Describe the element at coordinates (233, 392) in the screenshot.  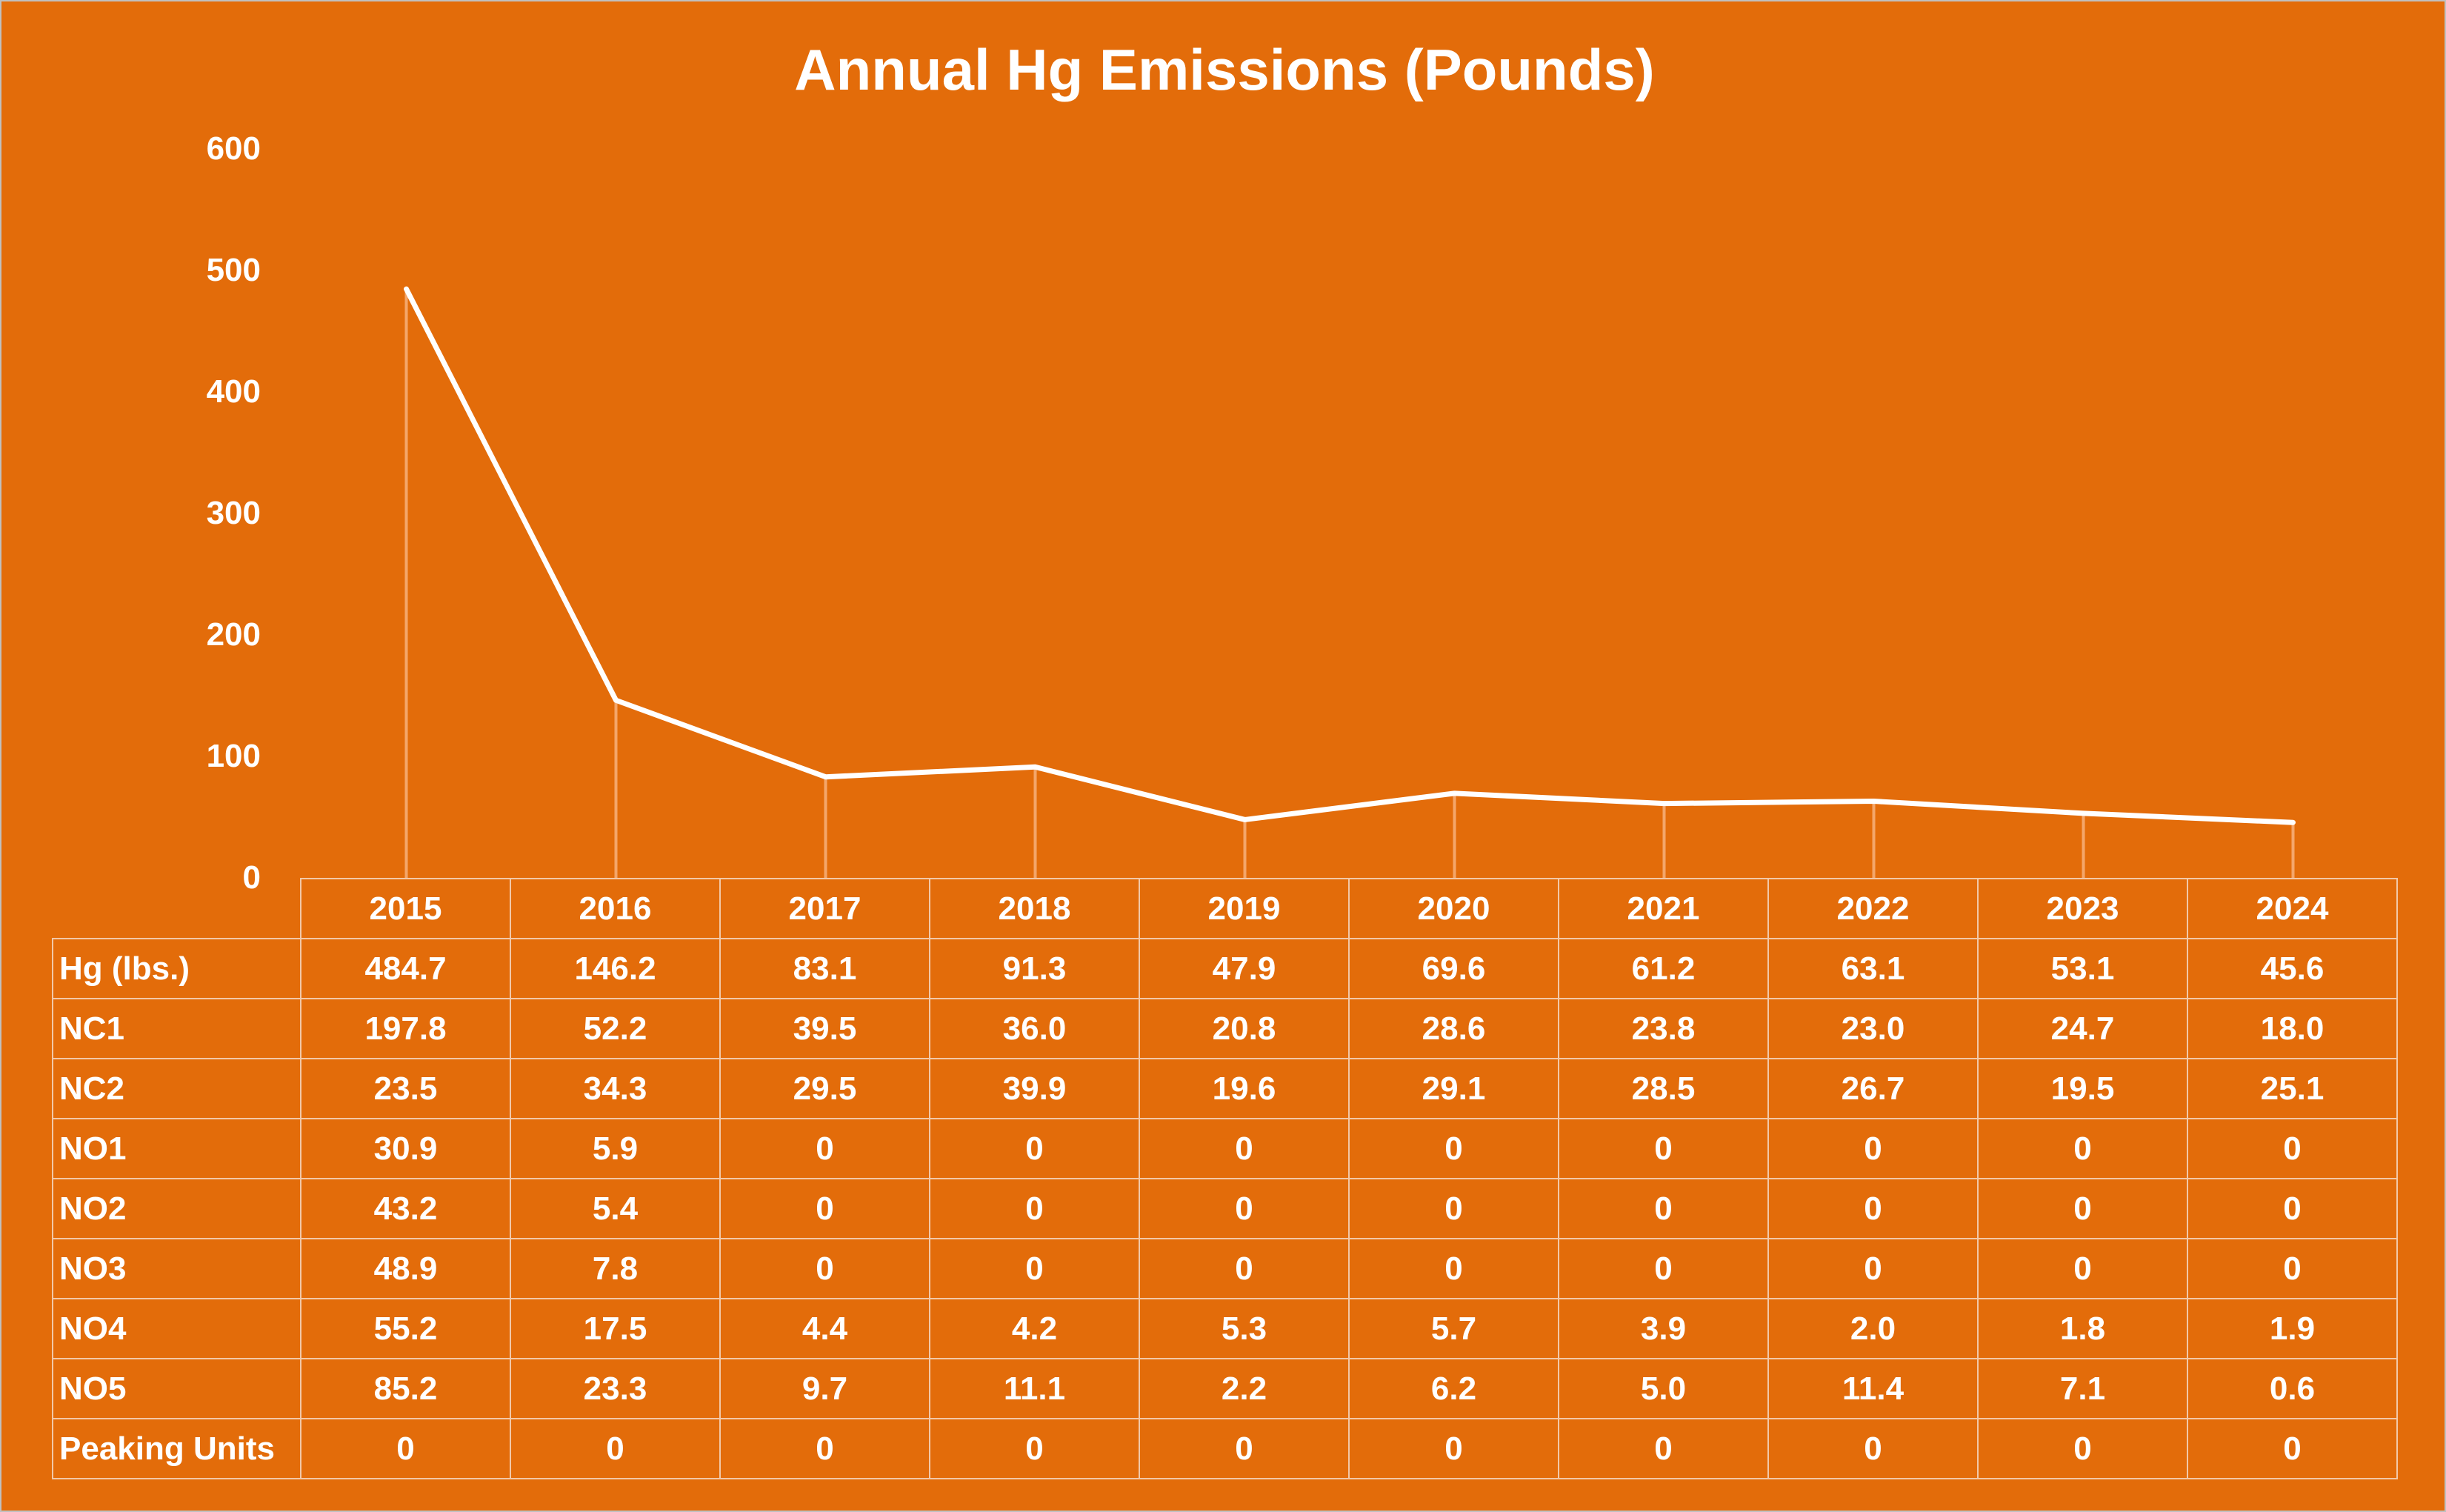
I see `y-tick-label: 400` at that location.